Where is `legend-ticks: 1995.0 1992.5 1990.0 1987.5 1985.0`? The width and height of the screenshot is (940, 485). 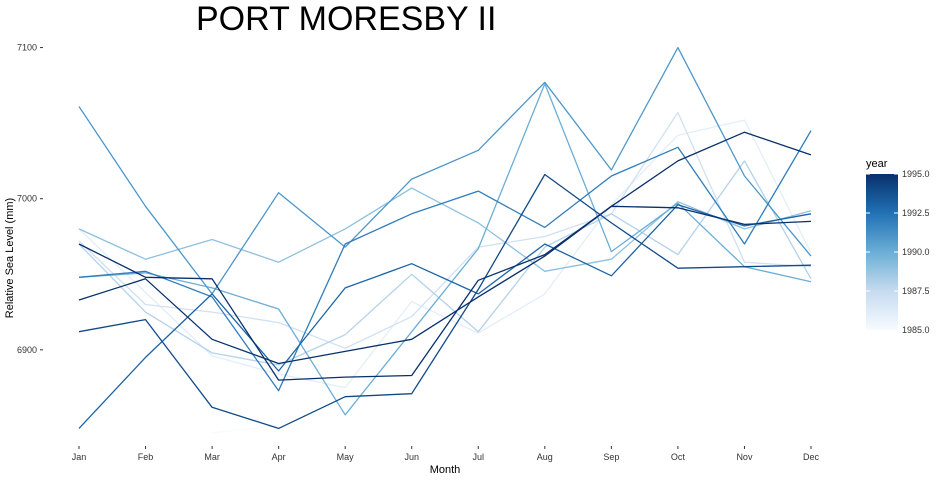
legend-ticks: 1995.0 1992.5 1990.0 1987.5 1985.0 is located at coordinates (898, 252).